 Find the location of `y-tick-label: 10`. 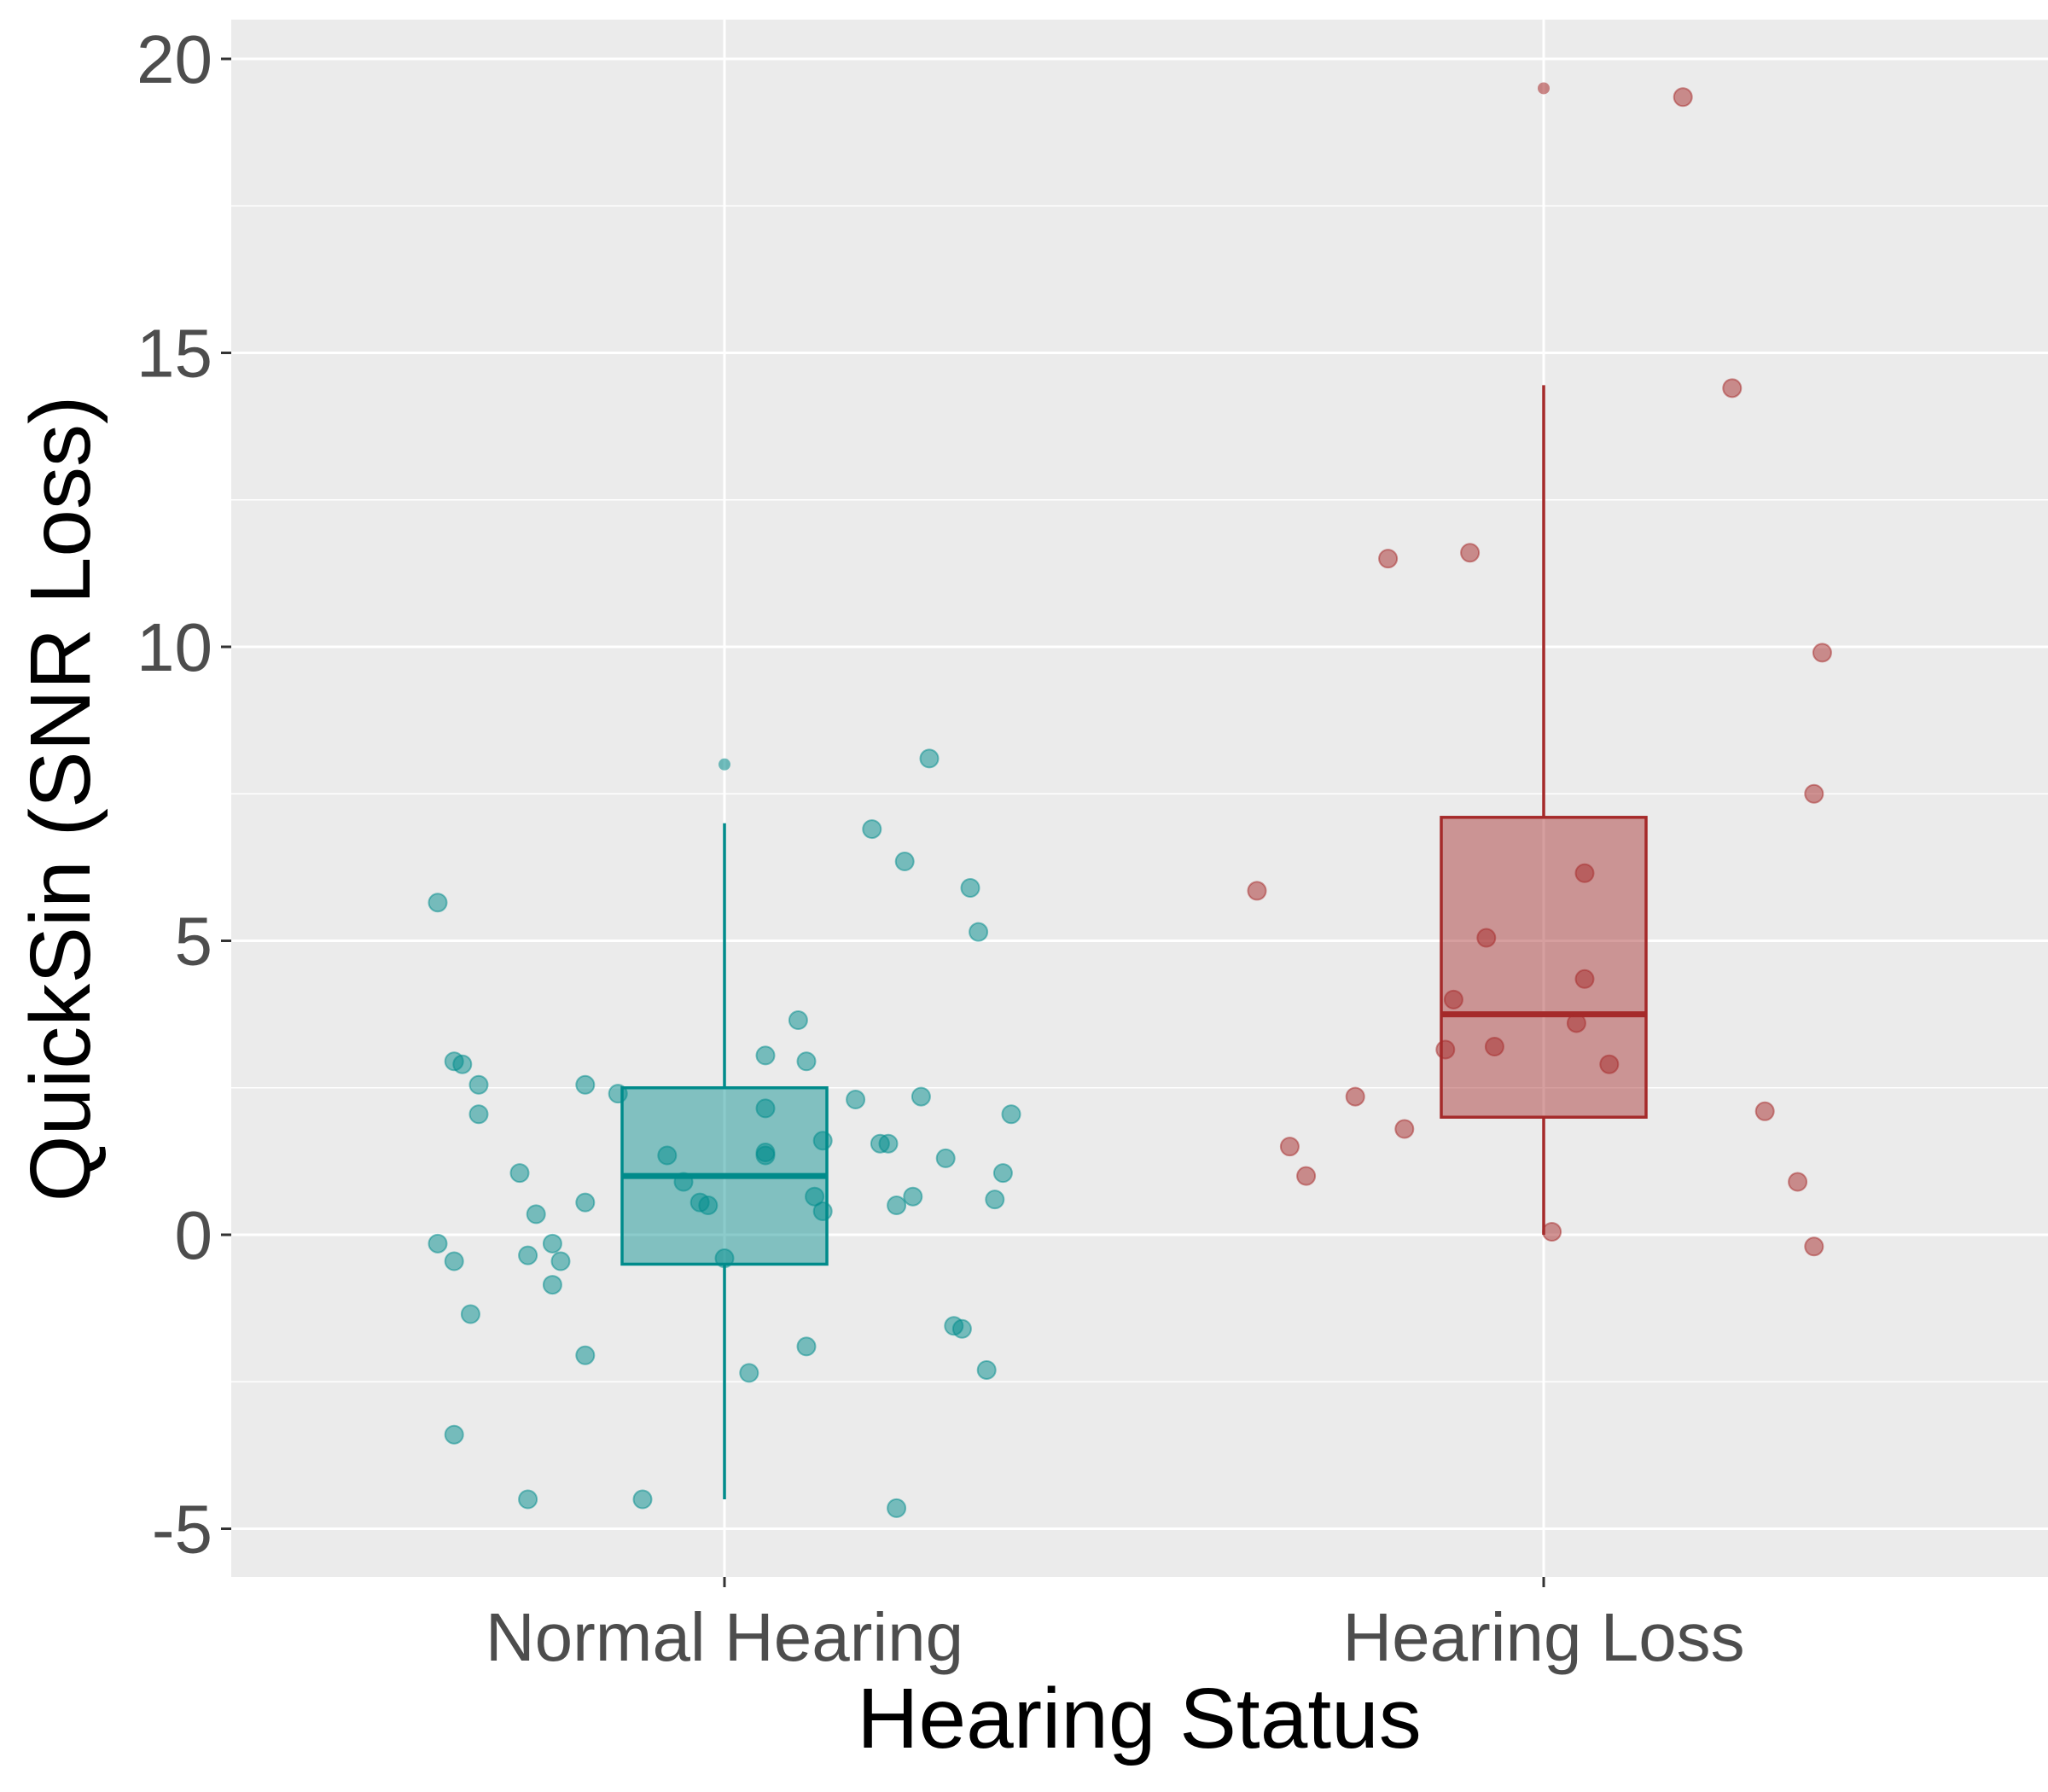

y-tick-label: 10 is located at coordinates (174, 647).